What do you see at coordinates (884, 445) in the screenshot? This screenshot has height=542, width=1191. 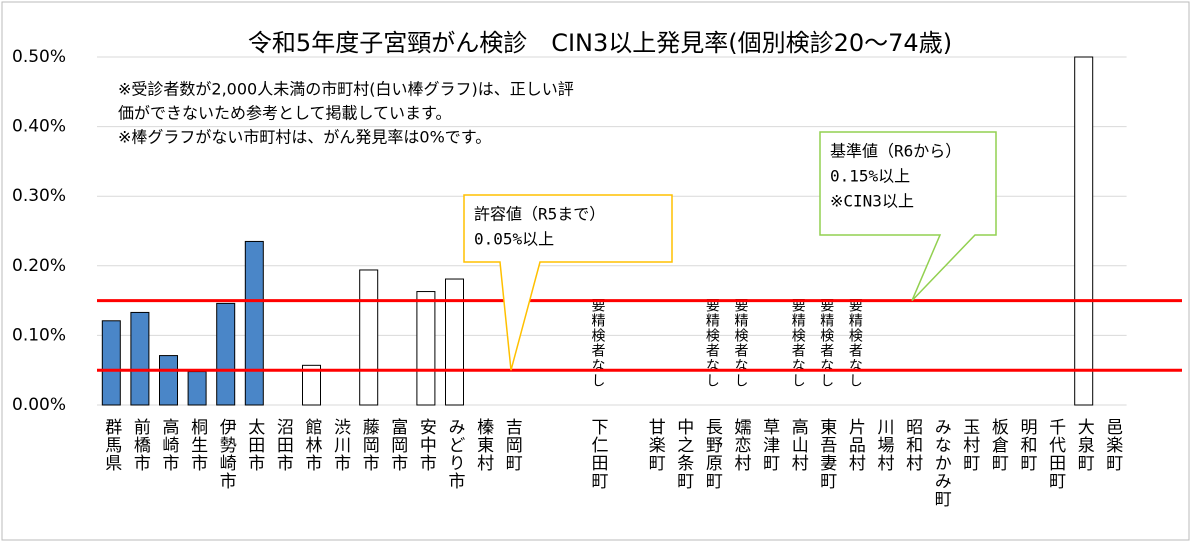 I see `x-tick-label: 川場村` at bounding box center [884, 445].